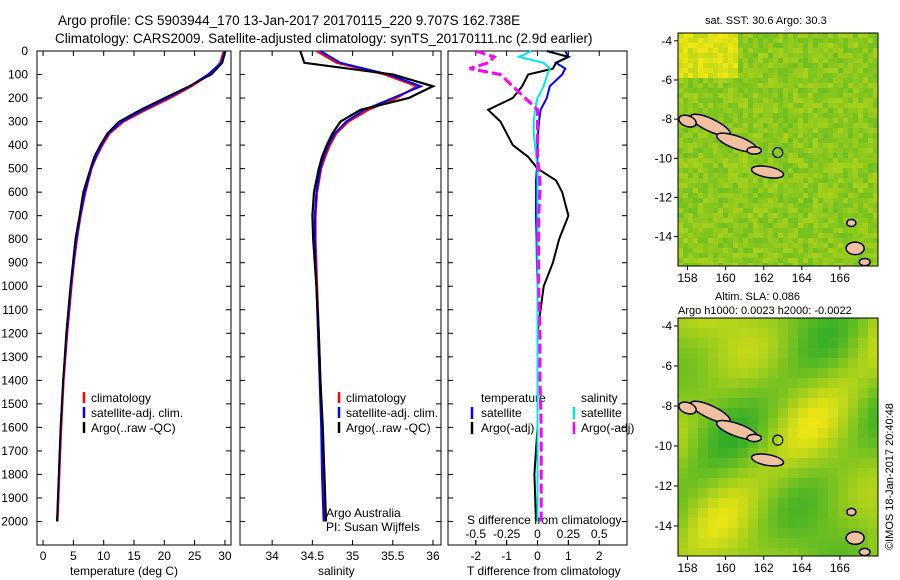  What do you see at coordinates (607, 428) in the screenshot?
I see `legend-s-argo: Argo(-adj)` at bounding box center [607, 428].